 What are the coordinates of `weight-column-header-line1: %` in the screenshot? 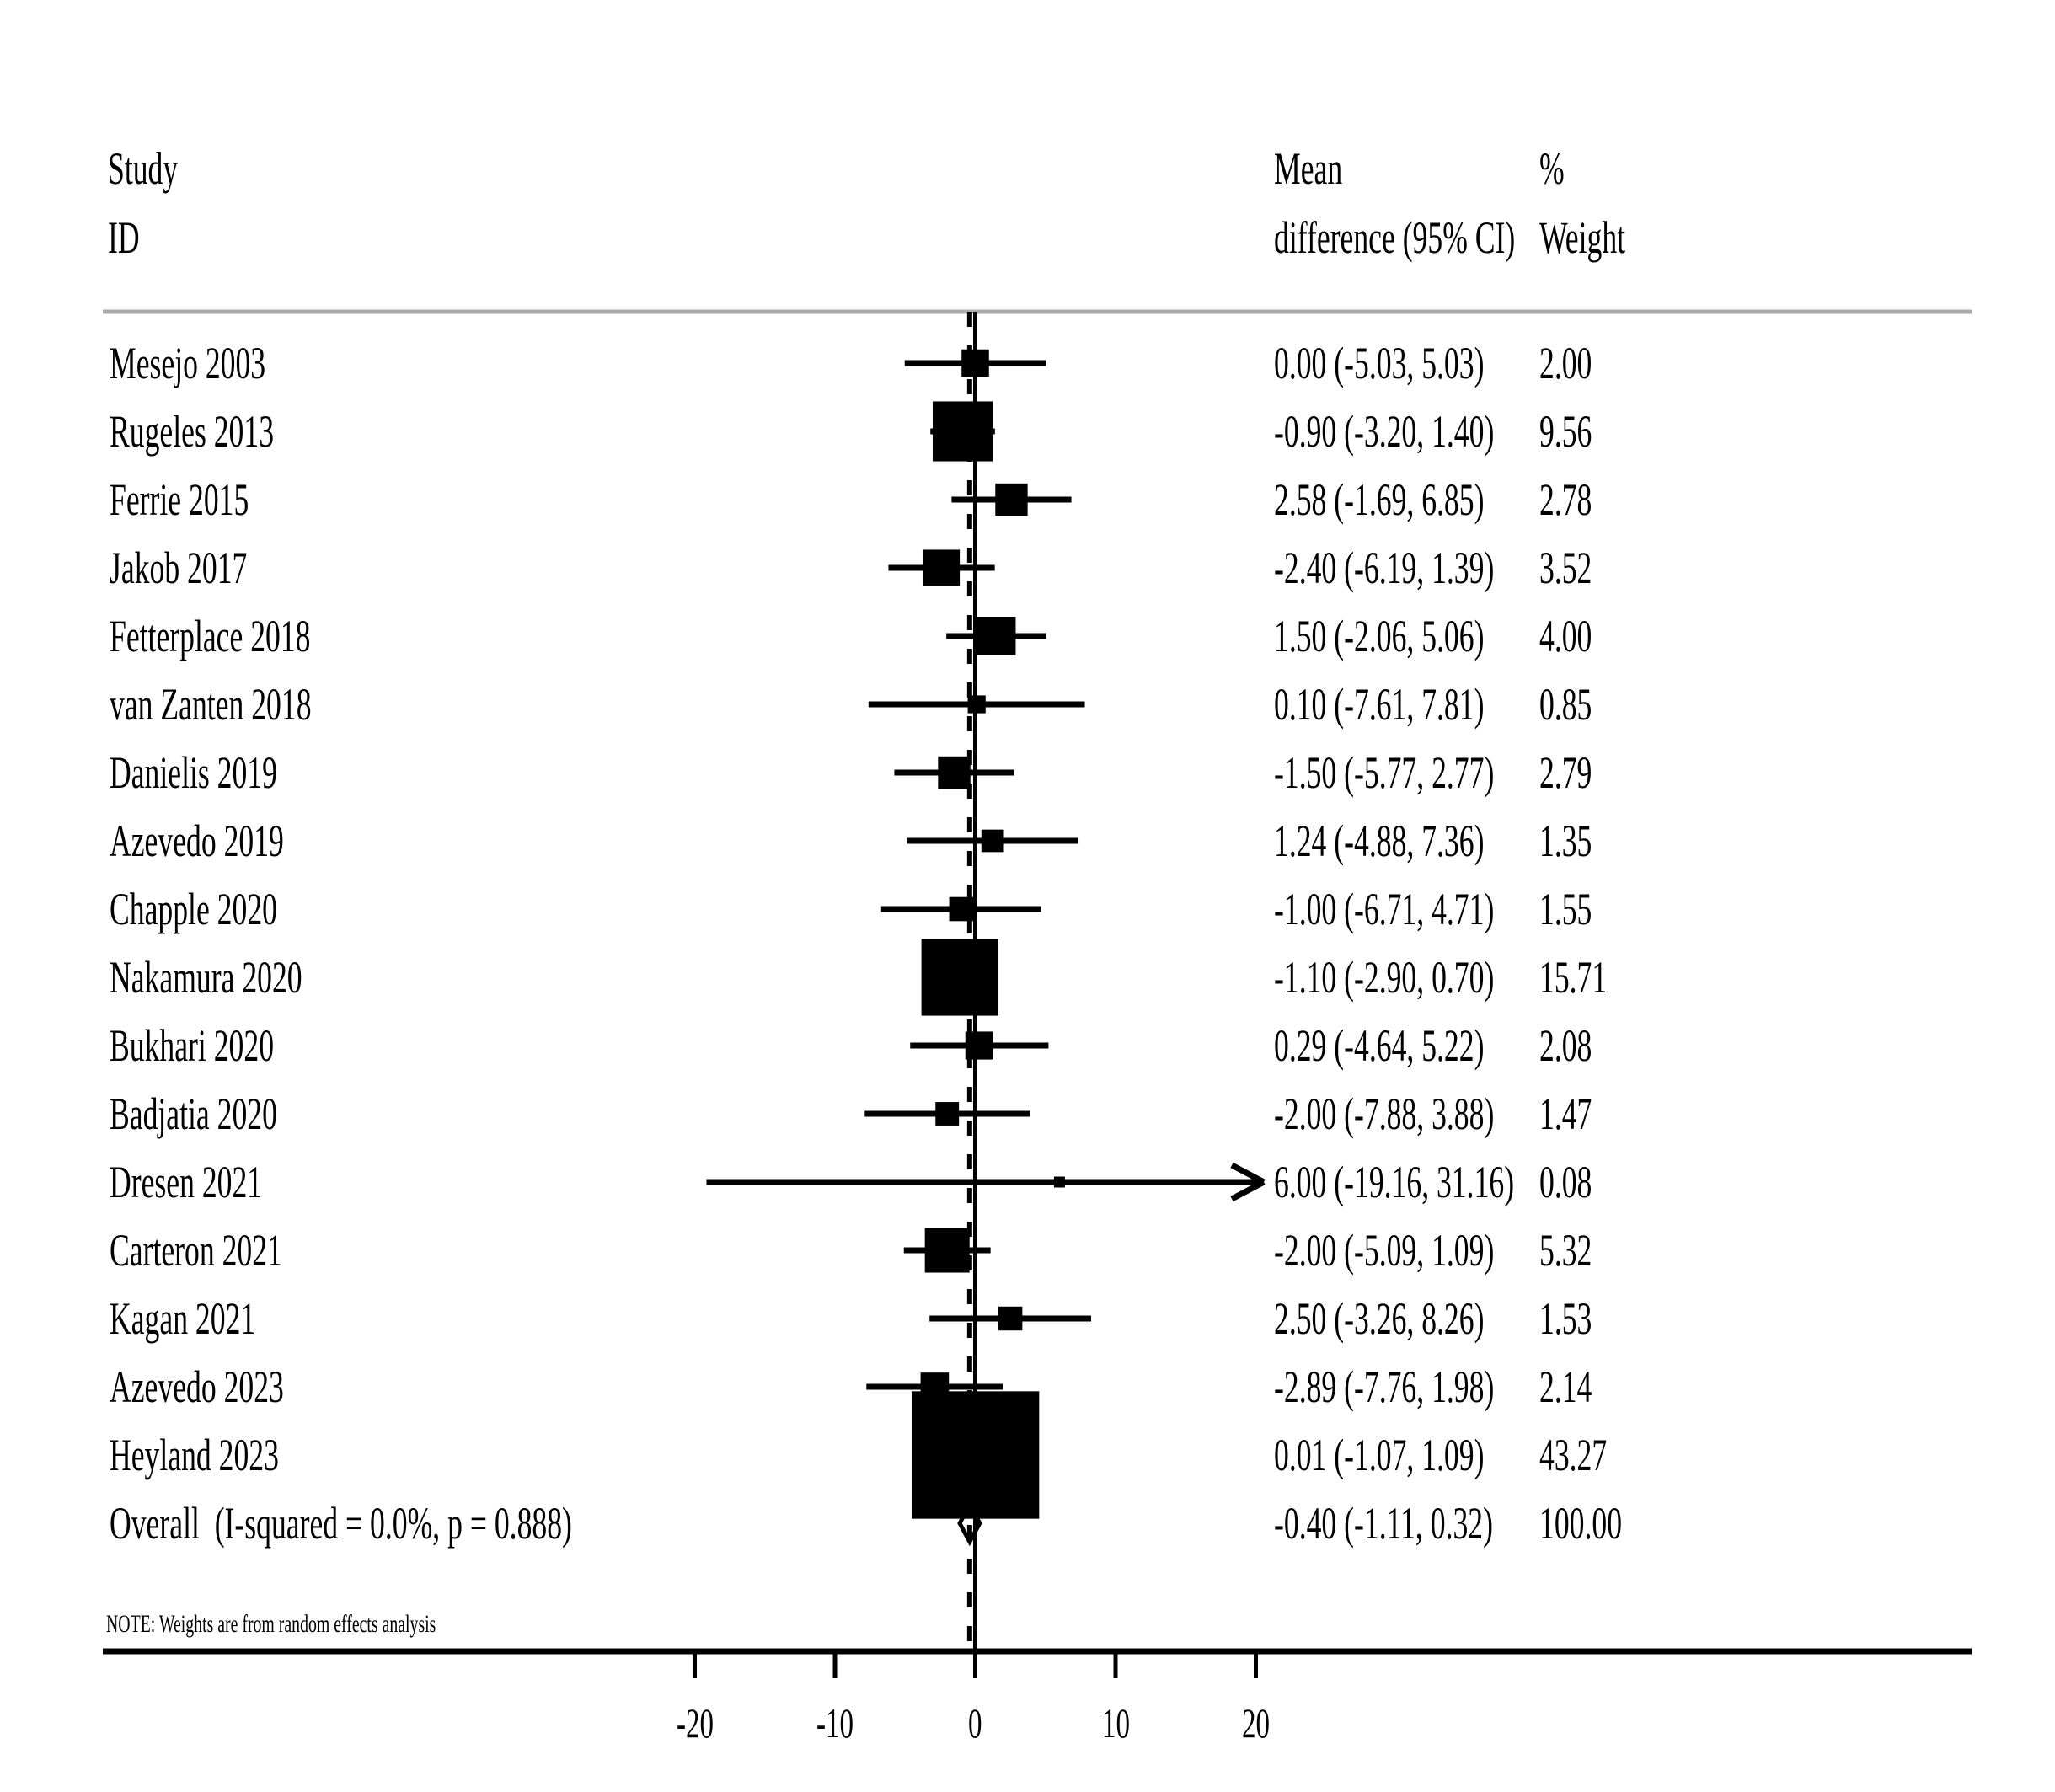 It's located at (1552, 168).